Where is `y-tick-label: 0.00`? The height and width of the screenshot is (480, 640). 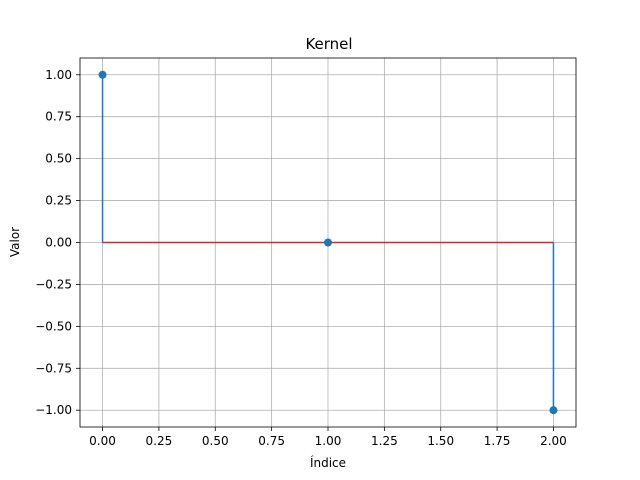 y-tick-label: 0.00 is located at coordinates (58, 243).